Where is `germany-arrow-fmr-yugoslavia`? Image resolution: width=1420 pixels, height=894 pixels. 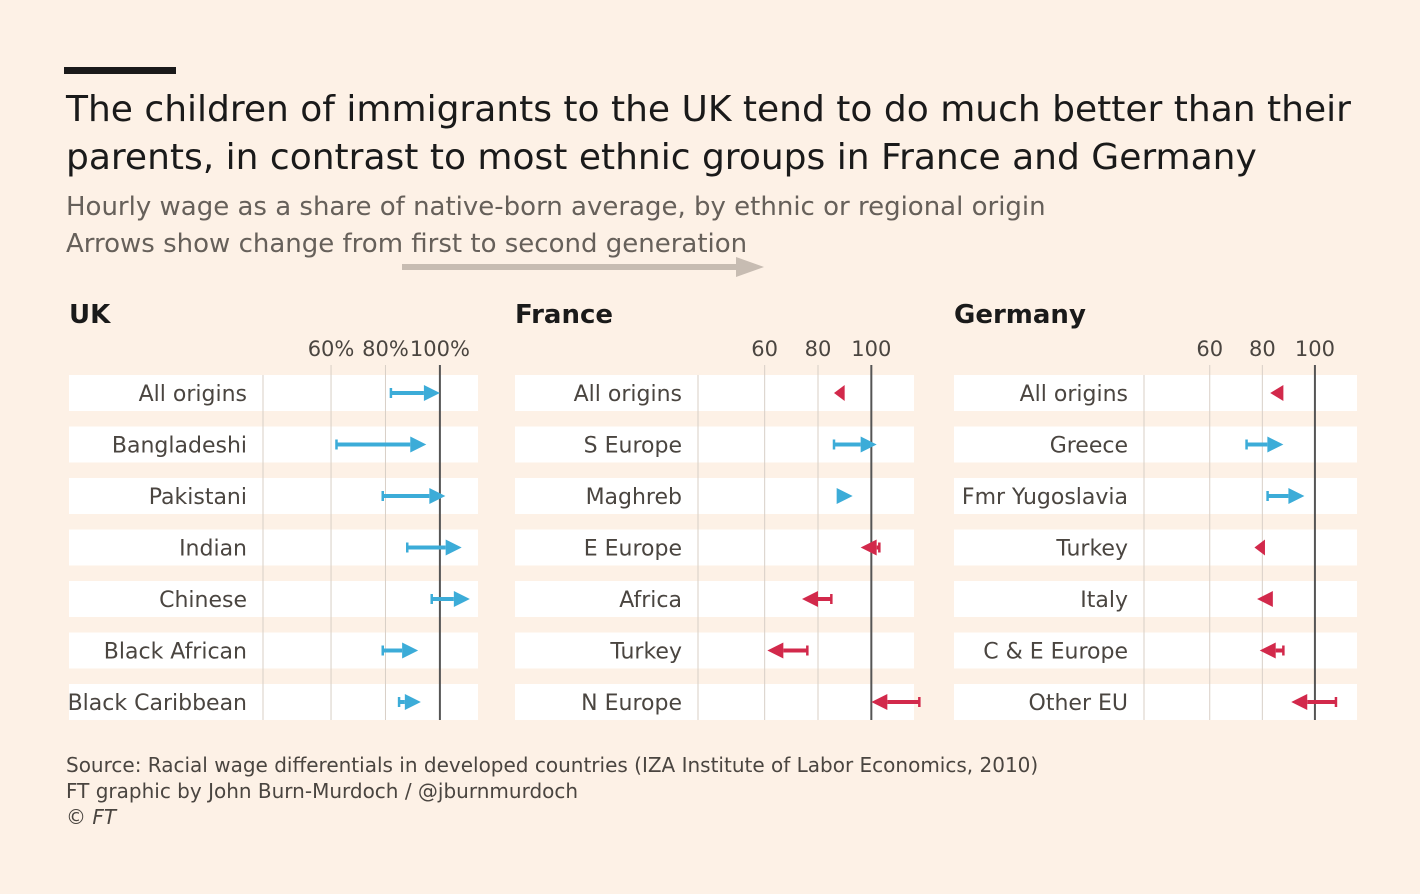
germany-arrow-fmr-yugoslavia is located at coordinates (1285, 496).